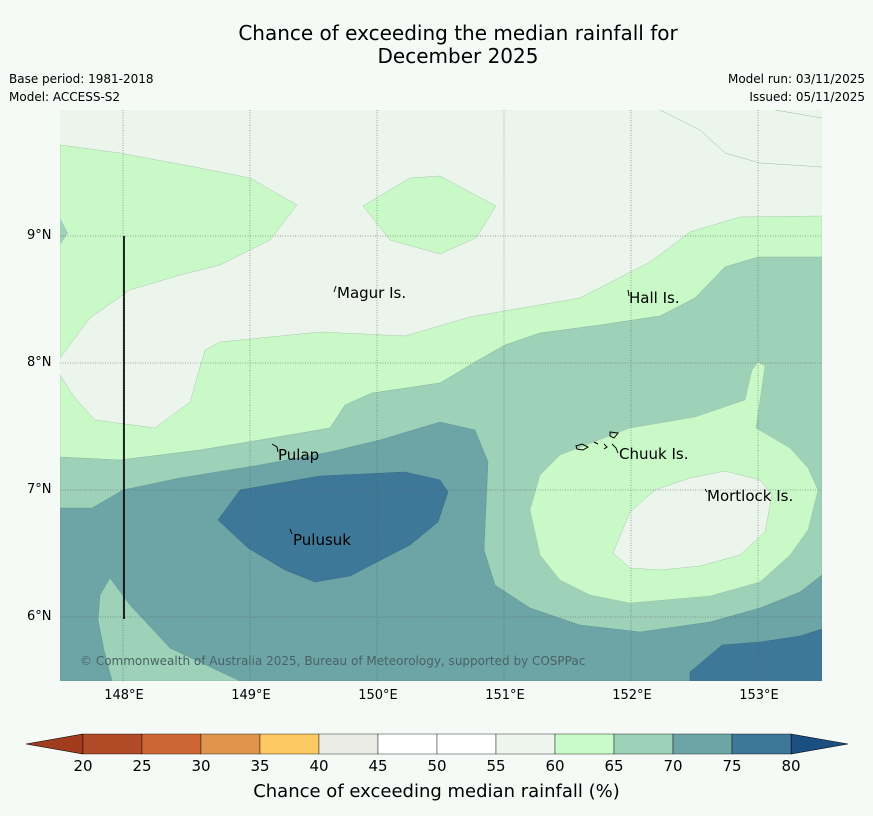  What do you see at coordinates (372, 293) in the screenshot?
I see `place-magur: Magur Is.` at bounding box center [372, 293].